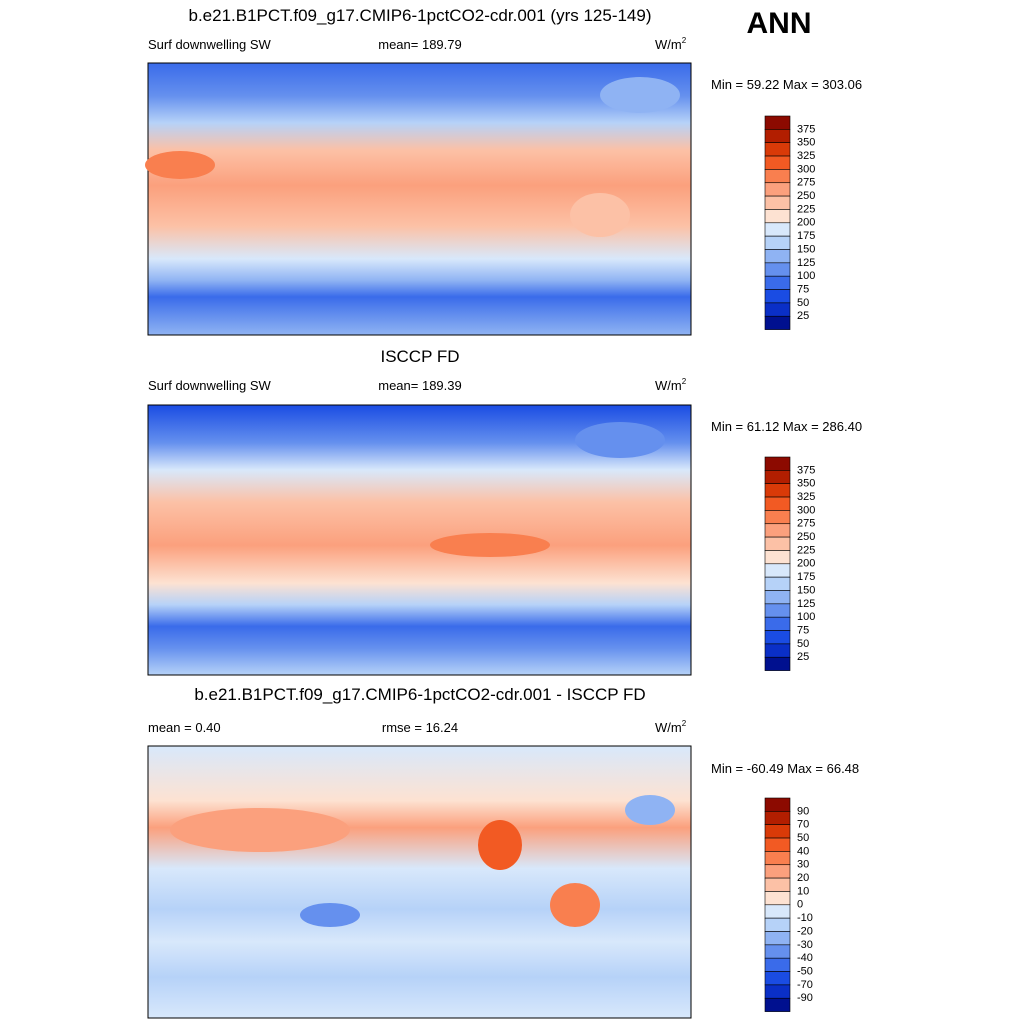 The width and height of the screenshot is (1024, 1024). What do you see at coordinates (805, 998) in the screenshot?
I see `colorbar-label: -90` at bounding box center [805, 998].